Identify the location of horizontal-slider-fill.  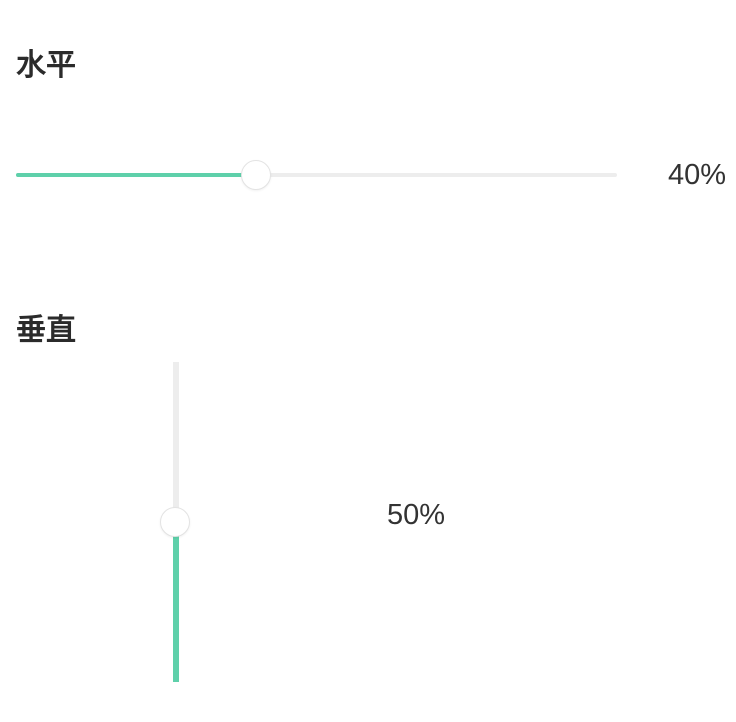
(136, 175).